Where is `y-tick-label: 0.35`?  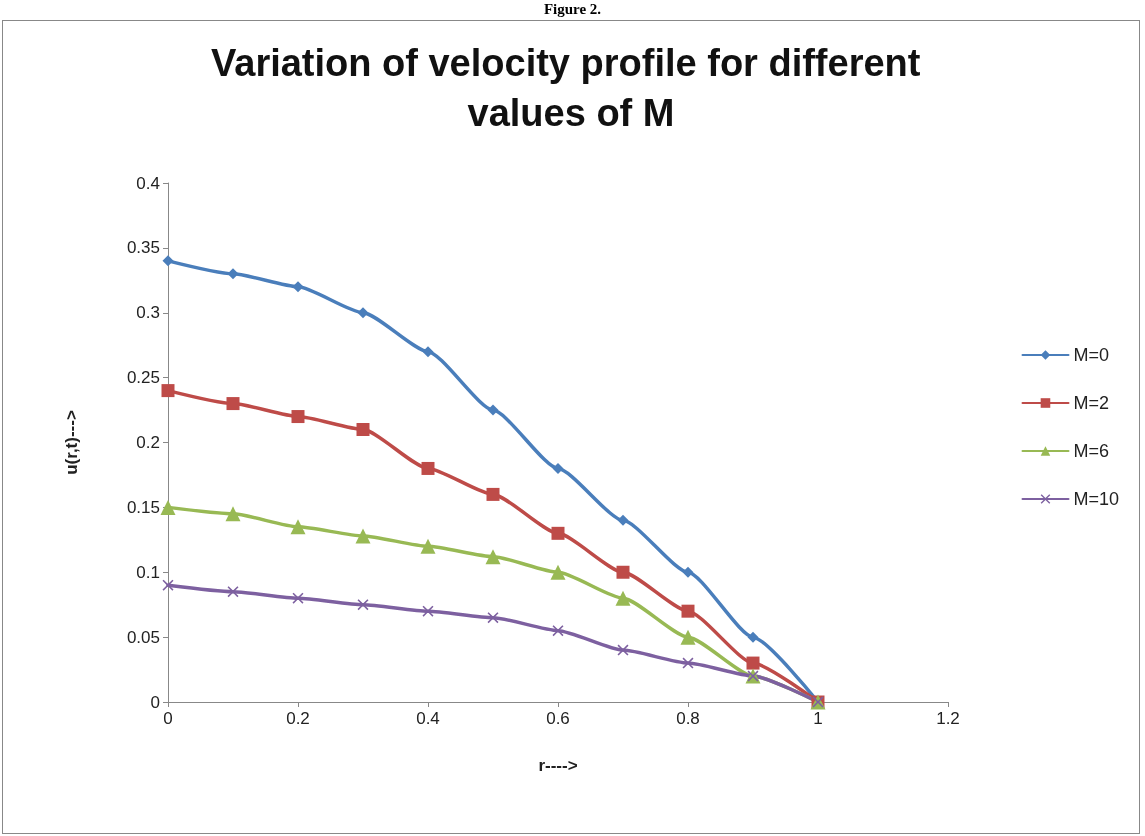
y-tick-label: 0.35 is located at coordinates (143, 248).